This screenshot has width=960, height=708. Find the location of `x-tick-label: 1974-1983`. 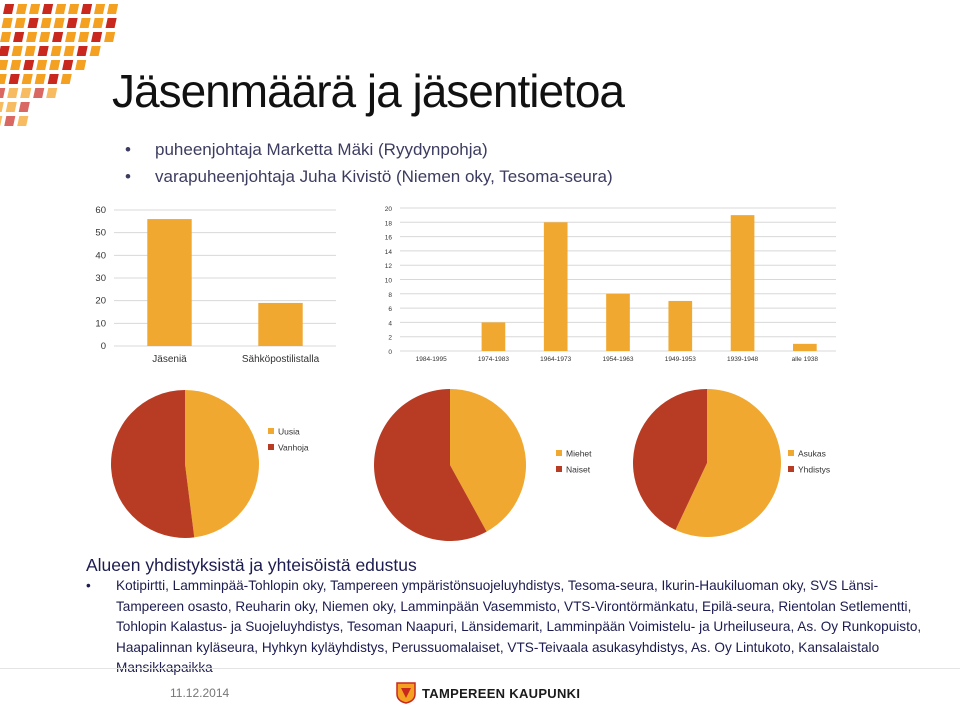

x-tick-label: 1974-1983 is located at coordinates (493, 359).